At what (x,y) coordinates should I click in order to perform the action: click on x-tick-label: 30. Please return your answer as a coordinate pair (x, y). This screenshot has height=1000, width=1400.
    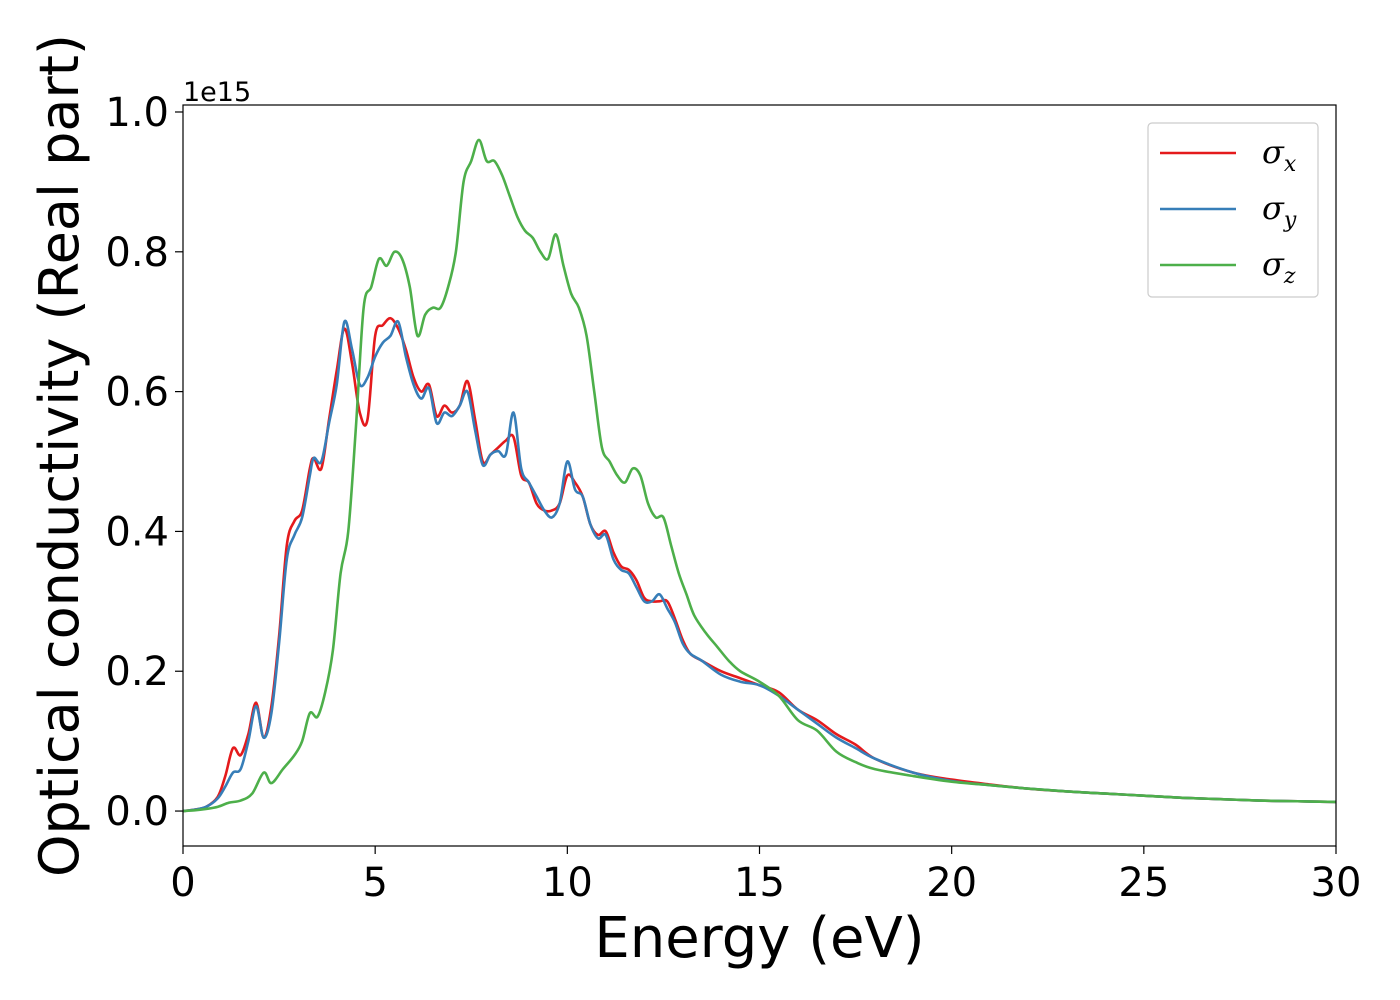
    Looking at the image, I should click on (1336, 883).